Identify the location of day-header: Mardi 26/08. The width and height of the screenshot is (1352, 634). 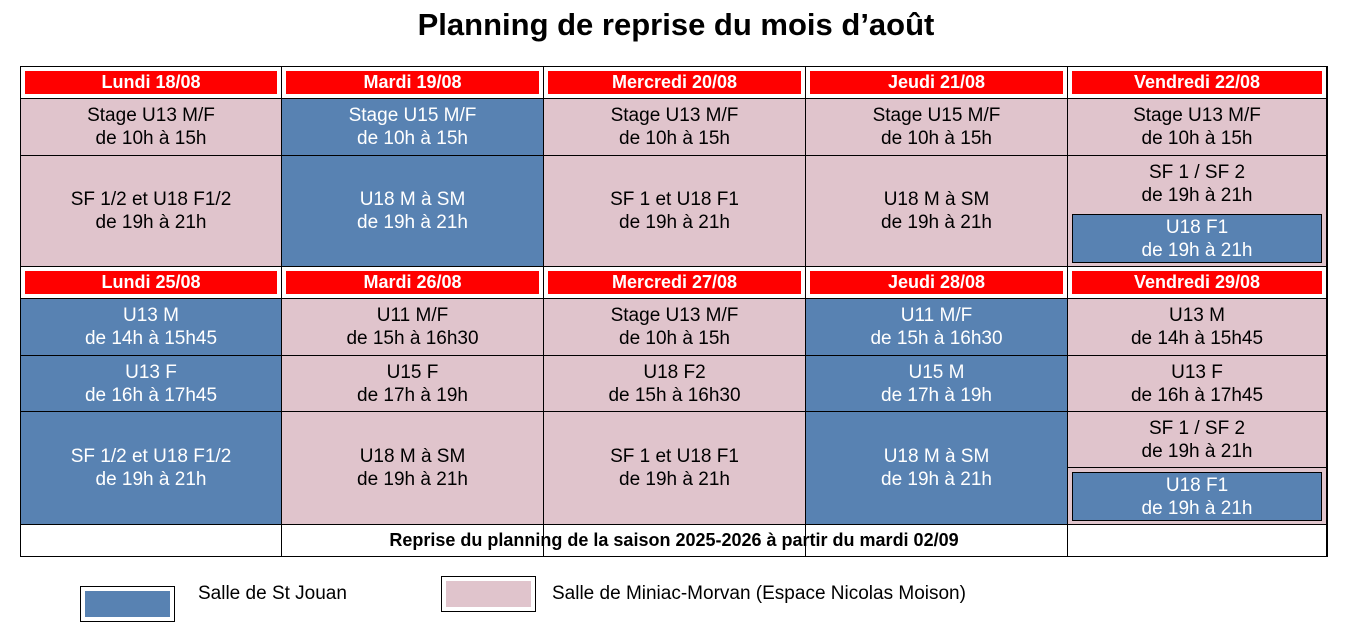
(412, 282).